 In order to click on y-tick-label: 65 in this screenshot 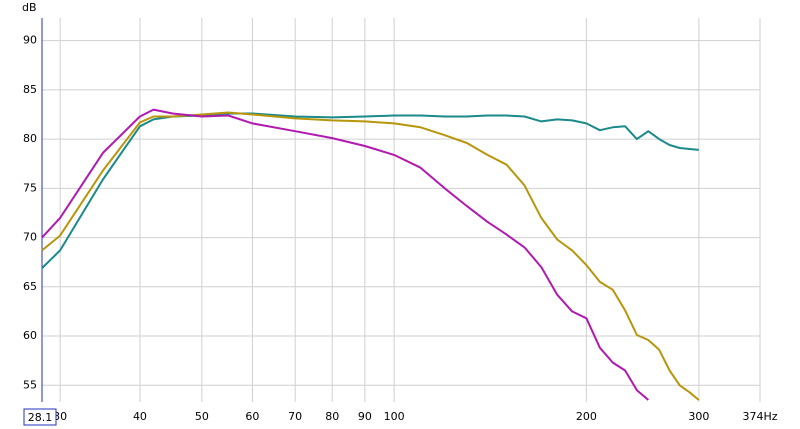, I will do `click(30, 286)`.